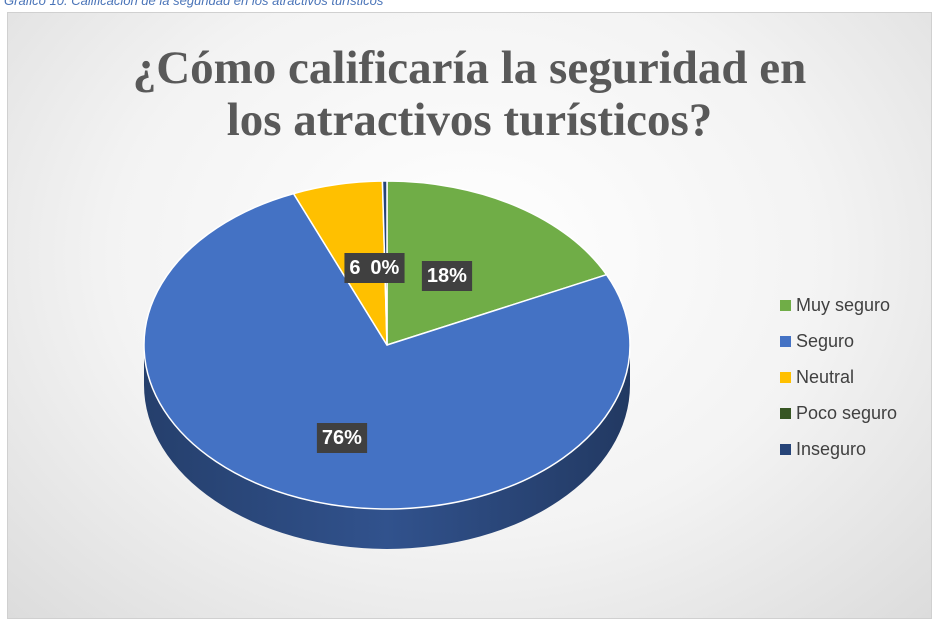 The width and height of the screenshot is (939, 622). I want to click on svg-text: 0%, so click(384, 268).